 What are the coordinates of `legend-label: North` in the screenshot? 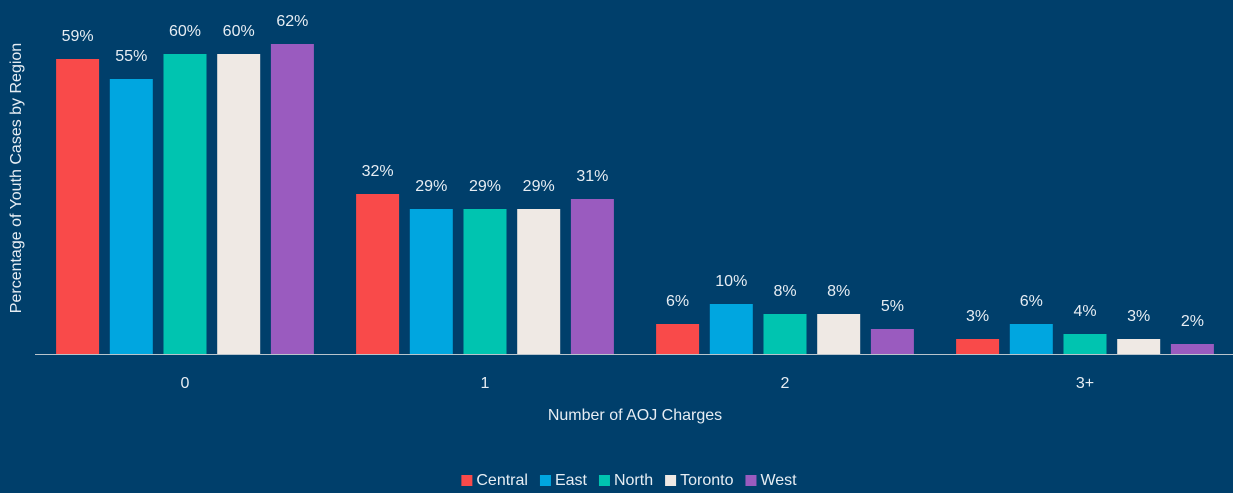 It's located at (633, 480).